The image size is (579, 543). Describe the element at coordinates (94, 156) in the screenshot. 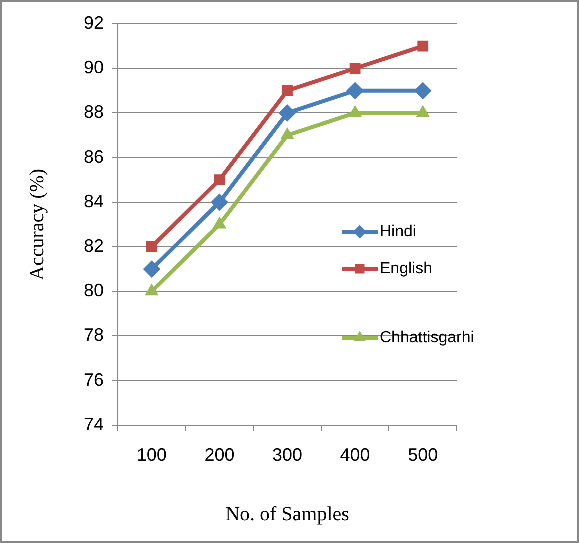

I see `y-tick-label: 86` at that location.